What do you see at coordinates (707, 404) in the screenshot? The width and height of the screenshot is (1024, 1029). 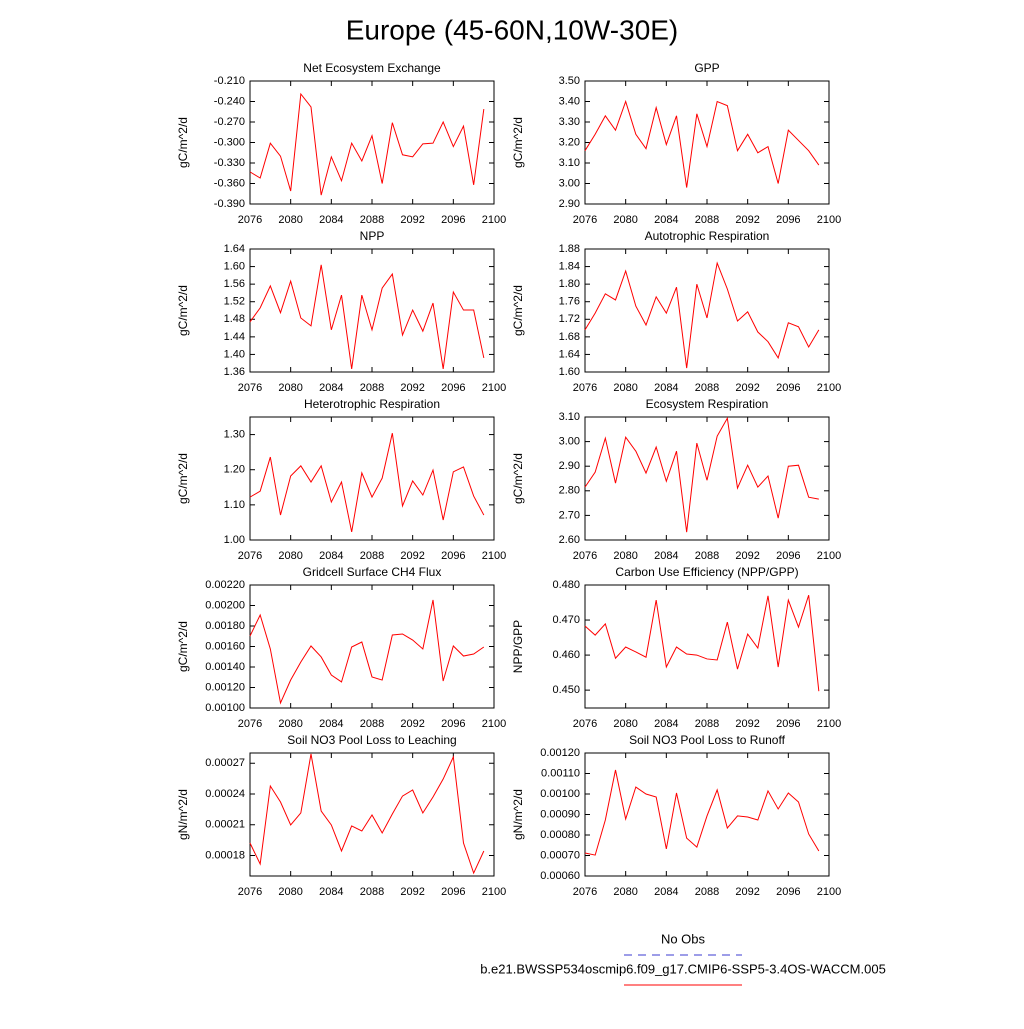 I see `panel-title: Ecosystem Respiration` at bounding box center [707, 404].